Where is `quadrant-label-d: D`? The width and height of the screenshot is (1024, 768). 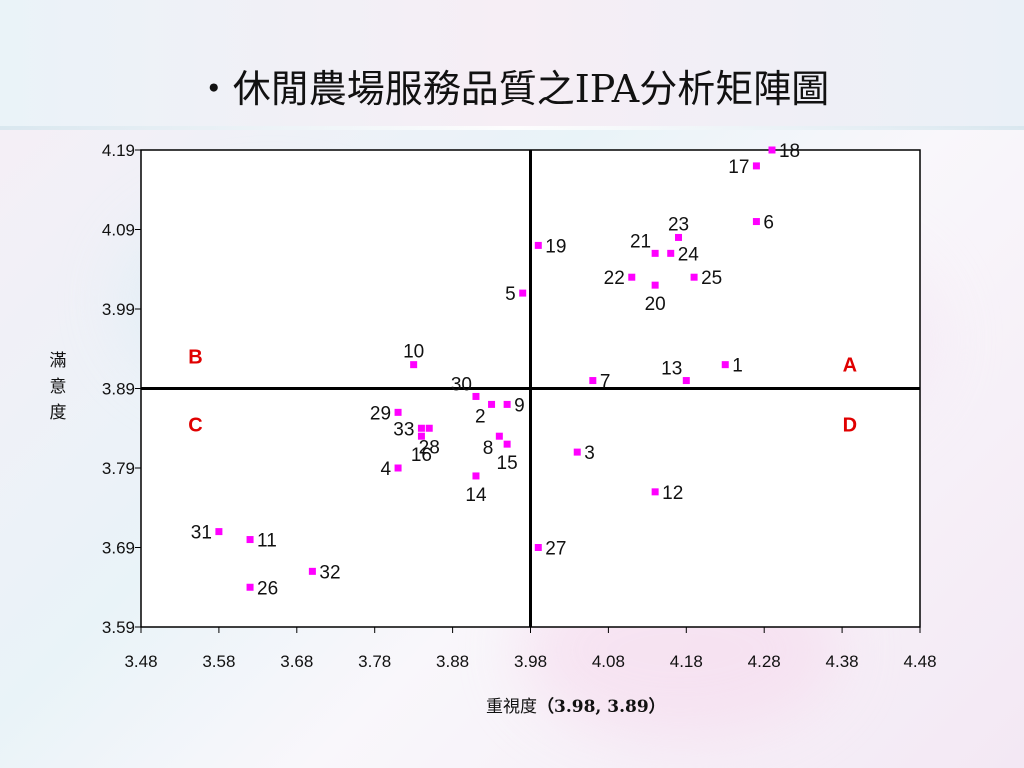
quadrant-label-d: D is located at coordinates (850, 425).